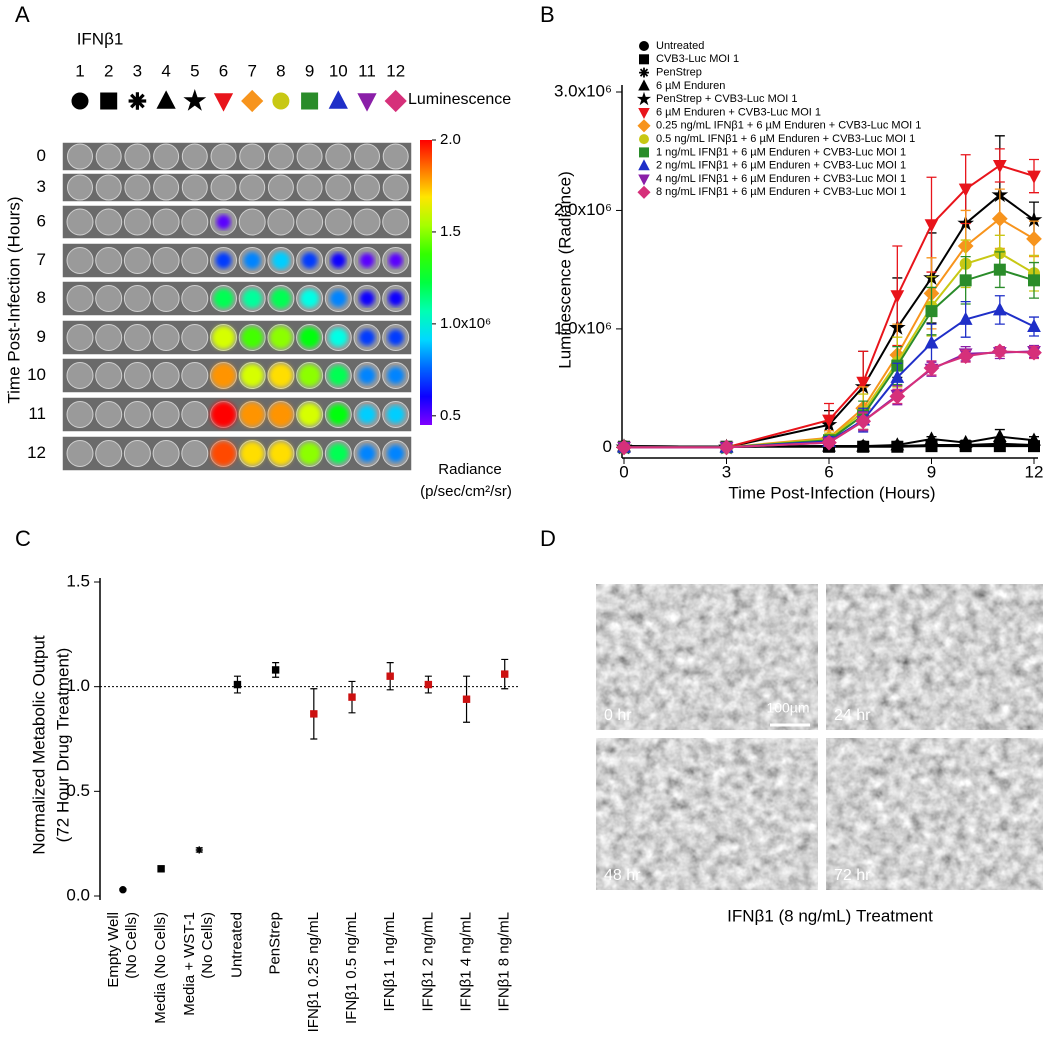 The width and height of the screenshot is (1050, 1045). I want to click on row-label: 11, so click(37, 413).